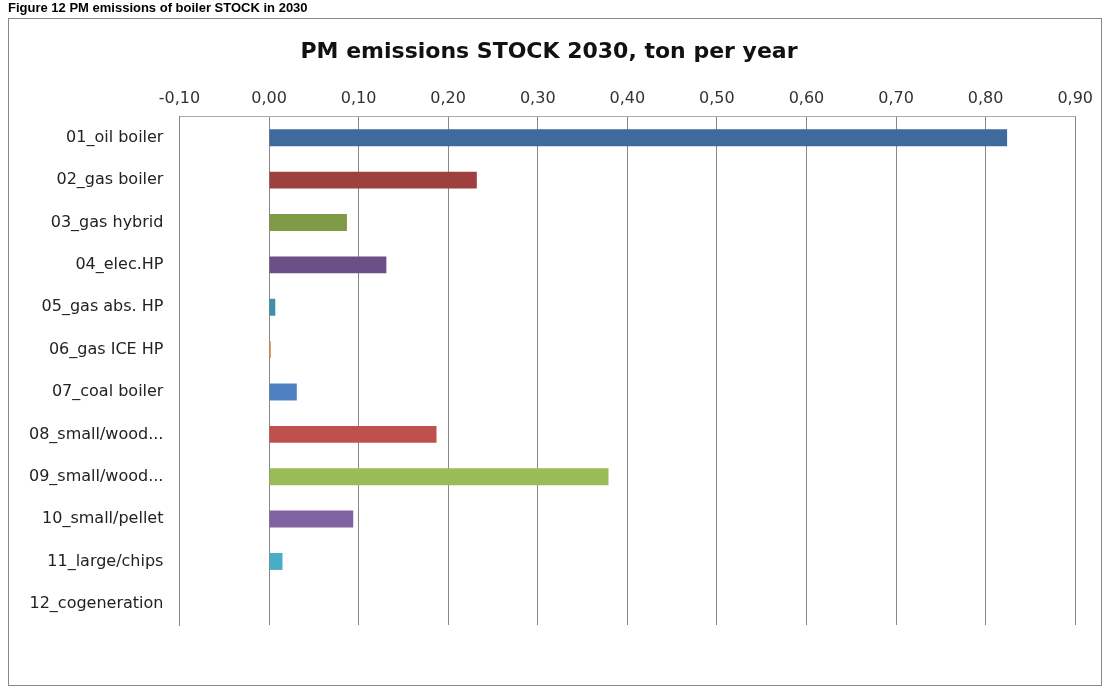 The image size is (1104, 688). I want to click on x-tick-label: 0,00, so click(269, 98).